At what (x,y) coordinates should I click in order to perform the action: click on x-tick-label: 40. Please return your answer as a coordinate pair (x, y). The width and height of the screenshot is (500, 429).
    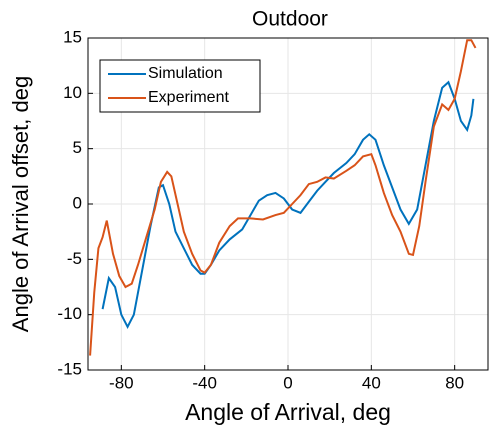
    Looking at the image, I should click on (371, 382).